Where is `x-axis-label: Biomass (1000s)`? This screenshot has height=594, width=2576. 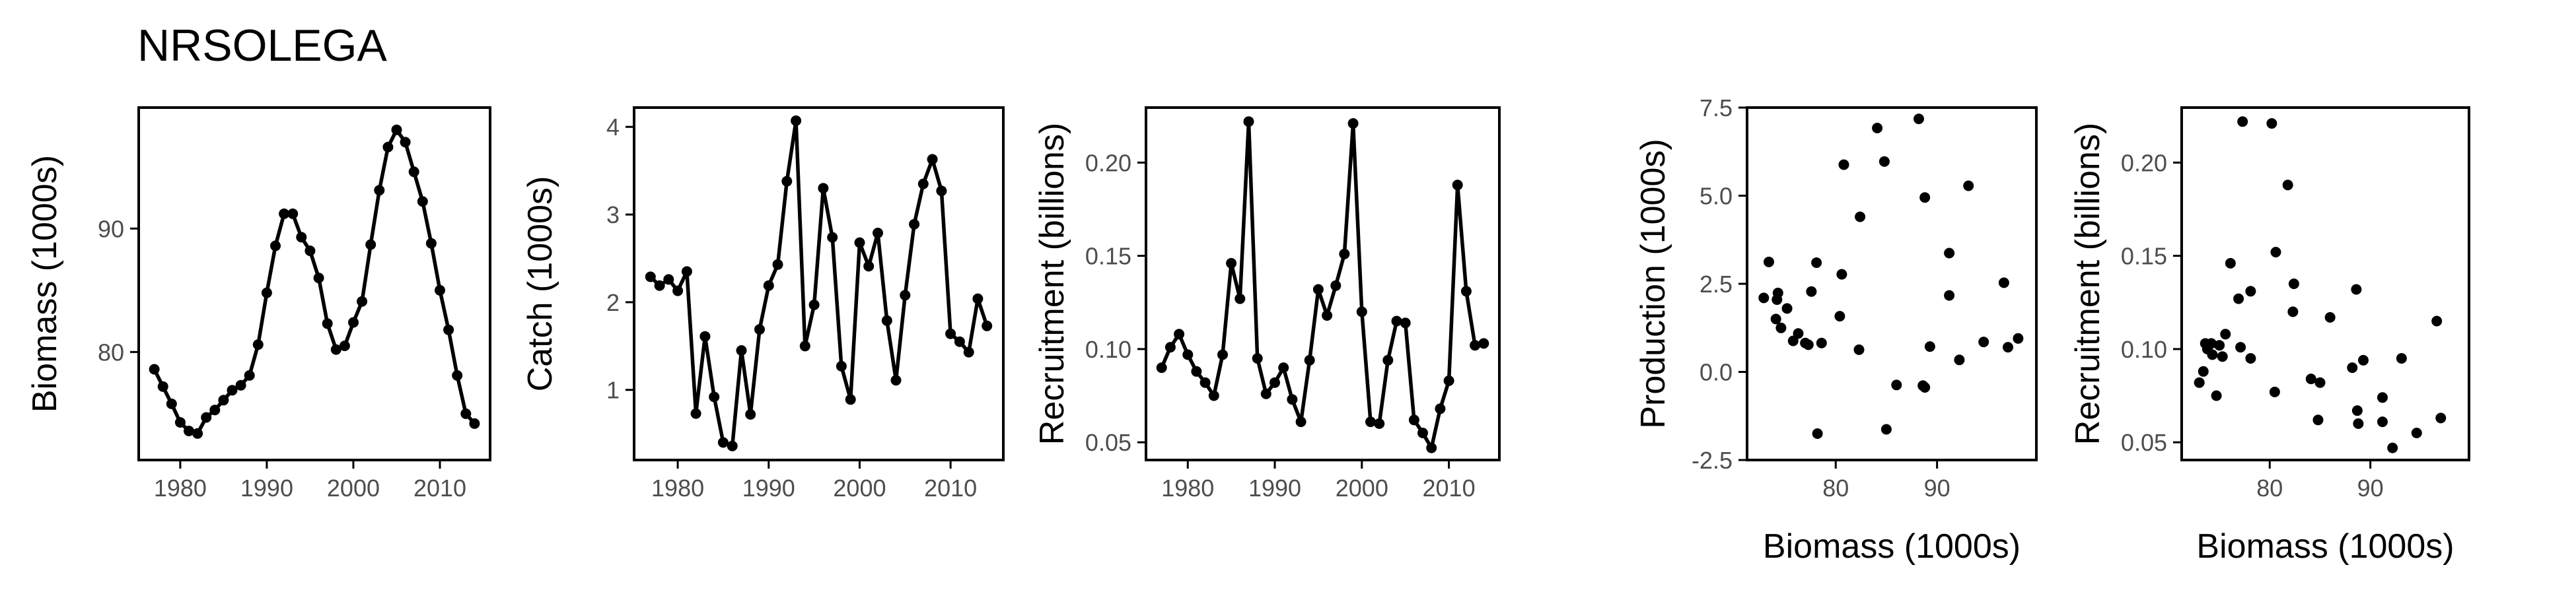
x-axis-label: Biomass (1000s) is located at coordinates (2325, 546).